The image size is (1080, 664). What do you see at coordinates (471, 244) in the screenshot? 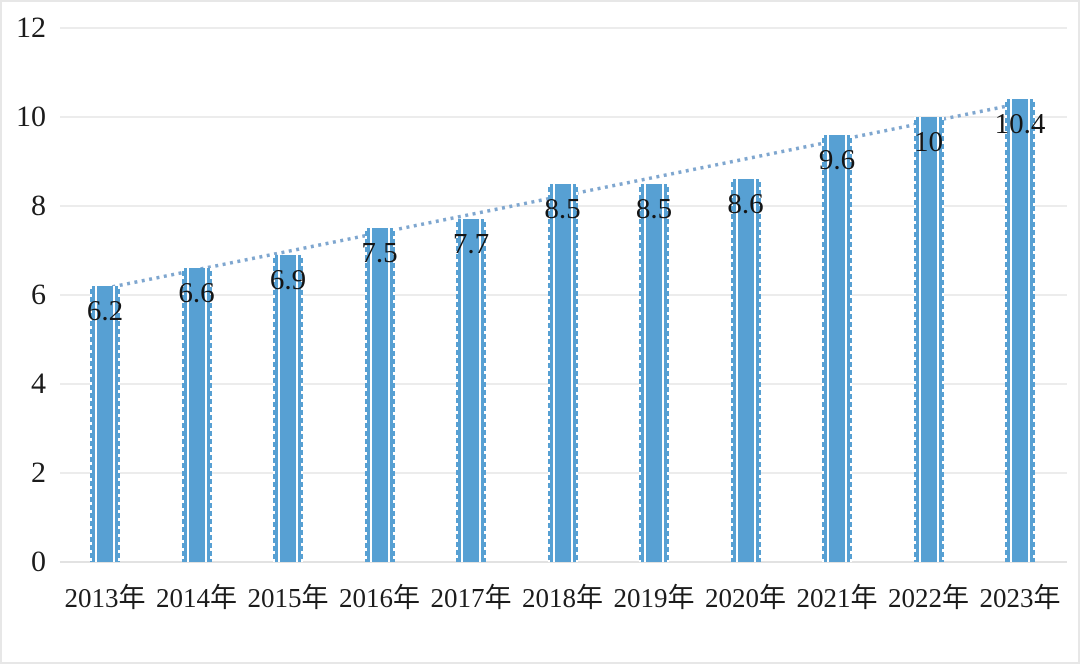
I see `bar-value-label: 7.7` at bounding box center [471, 244].